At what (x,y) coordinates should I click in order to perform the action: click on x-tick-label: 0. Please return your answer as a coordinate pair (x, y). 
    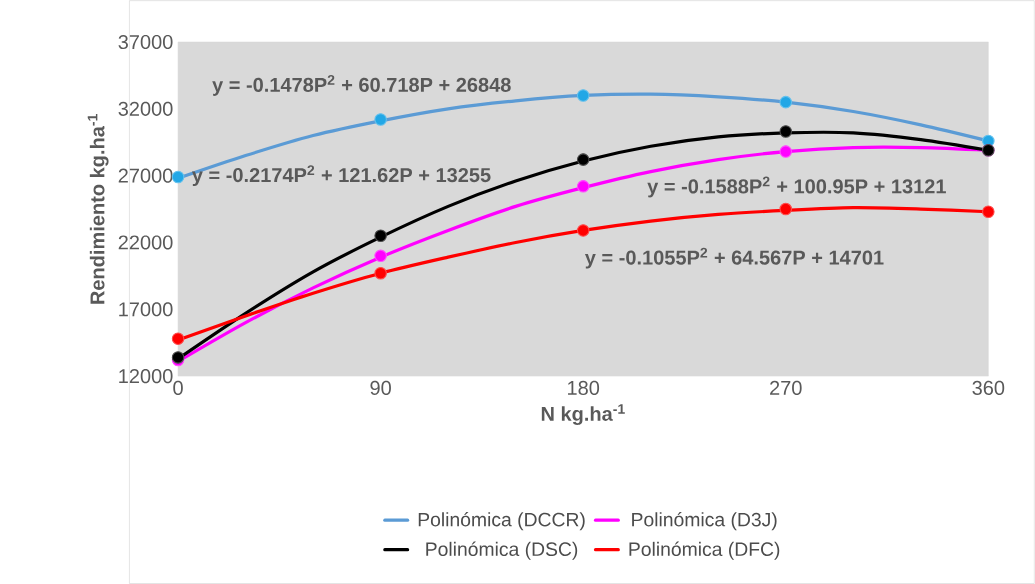
    Looking at the image, I should click on (178, 387).